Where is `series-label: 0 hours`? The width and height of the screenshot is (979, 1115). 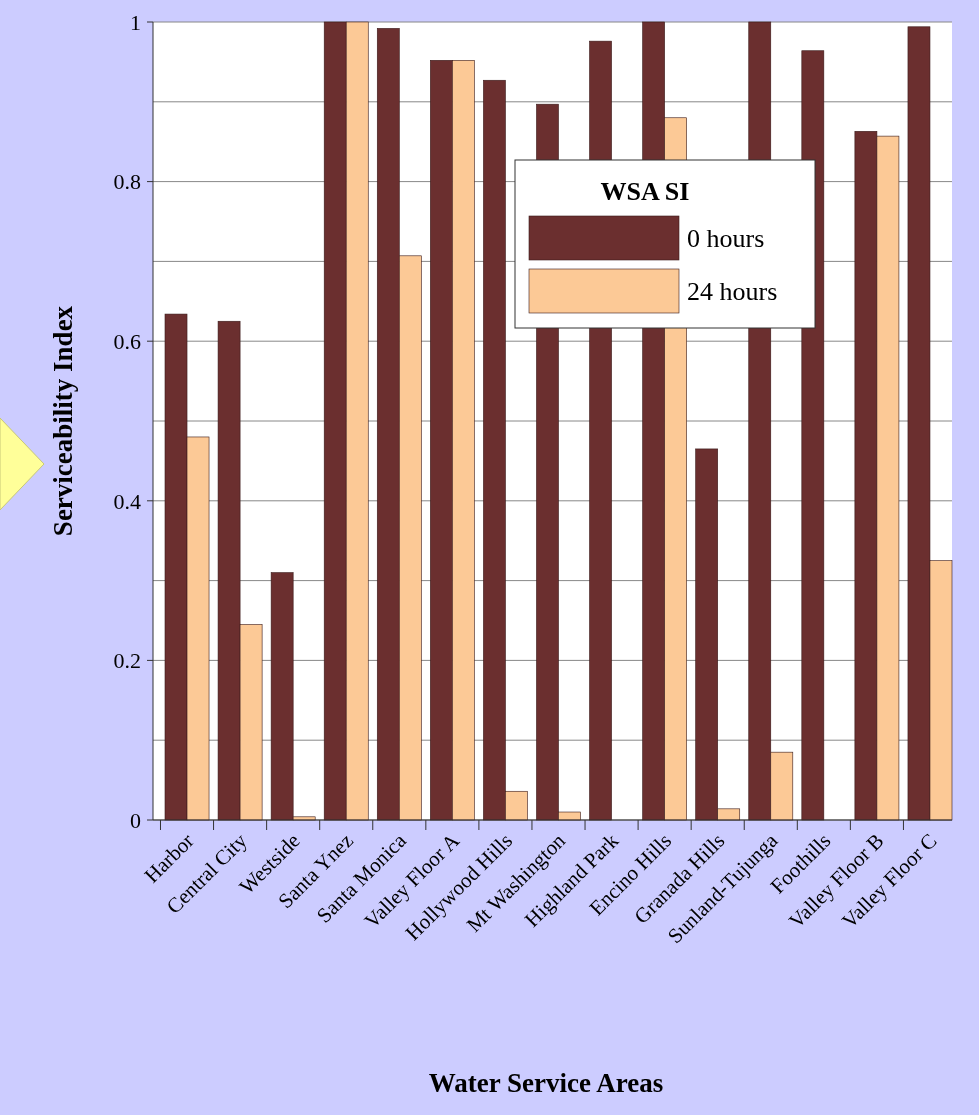 series-label: 0 hours is located at coordinates (726, 239).